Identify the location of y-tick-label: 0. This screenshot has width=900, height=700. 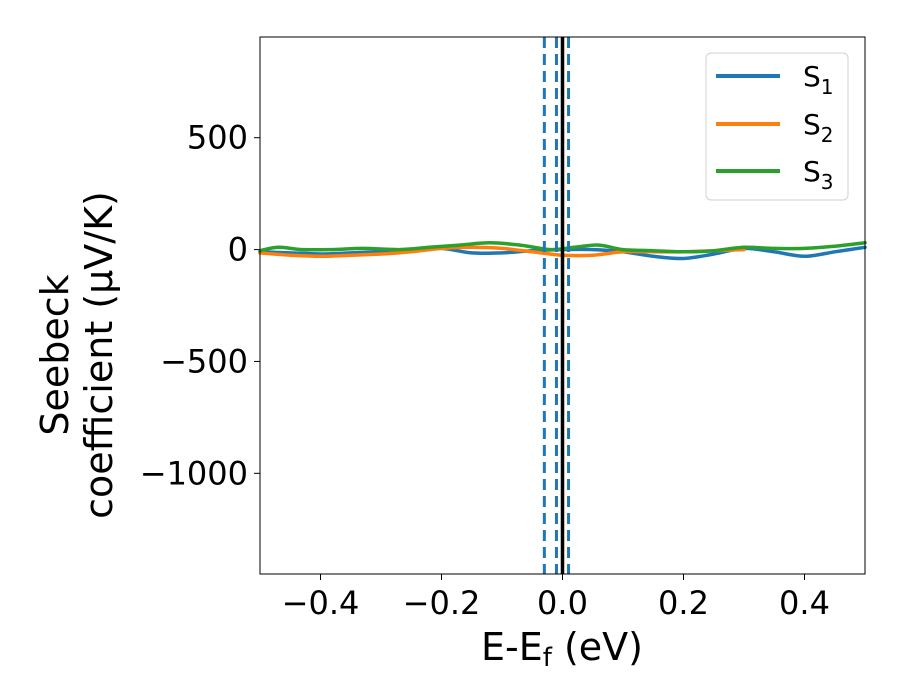
(238, 250).